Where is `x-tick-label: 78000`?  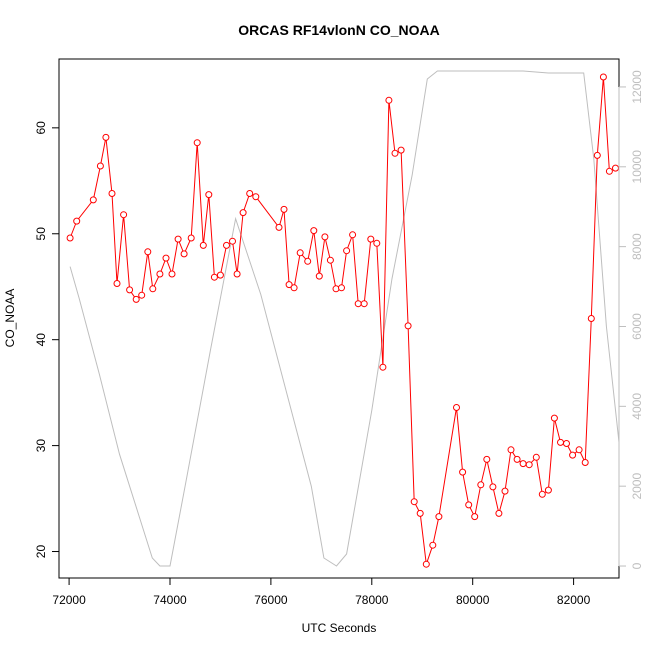
x-tick-label: 78000 is located at coordinates (372, 600).